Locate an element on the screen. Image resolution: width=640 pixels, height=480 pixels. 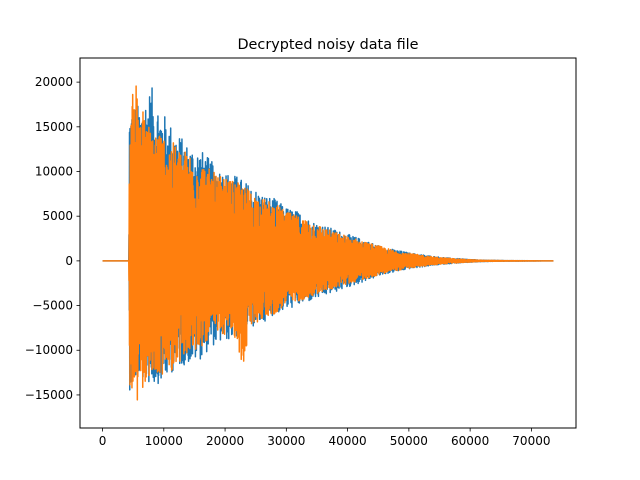
x-tick-label: 50000 is located at coordinates (409, 441).